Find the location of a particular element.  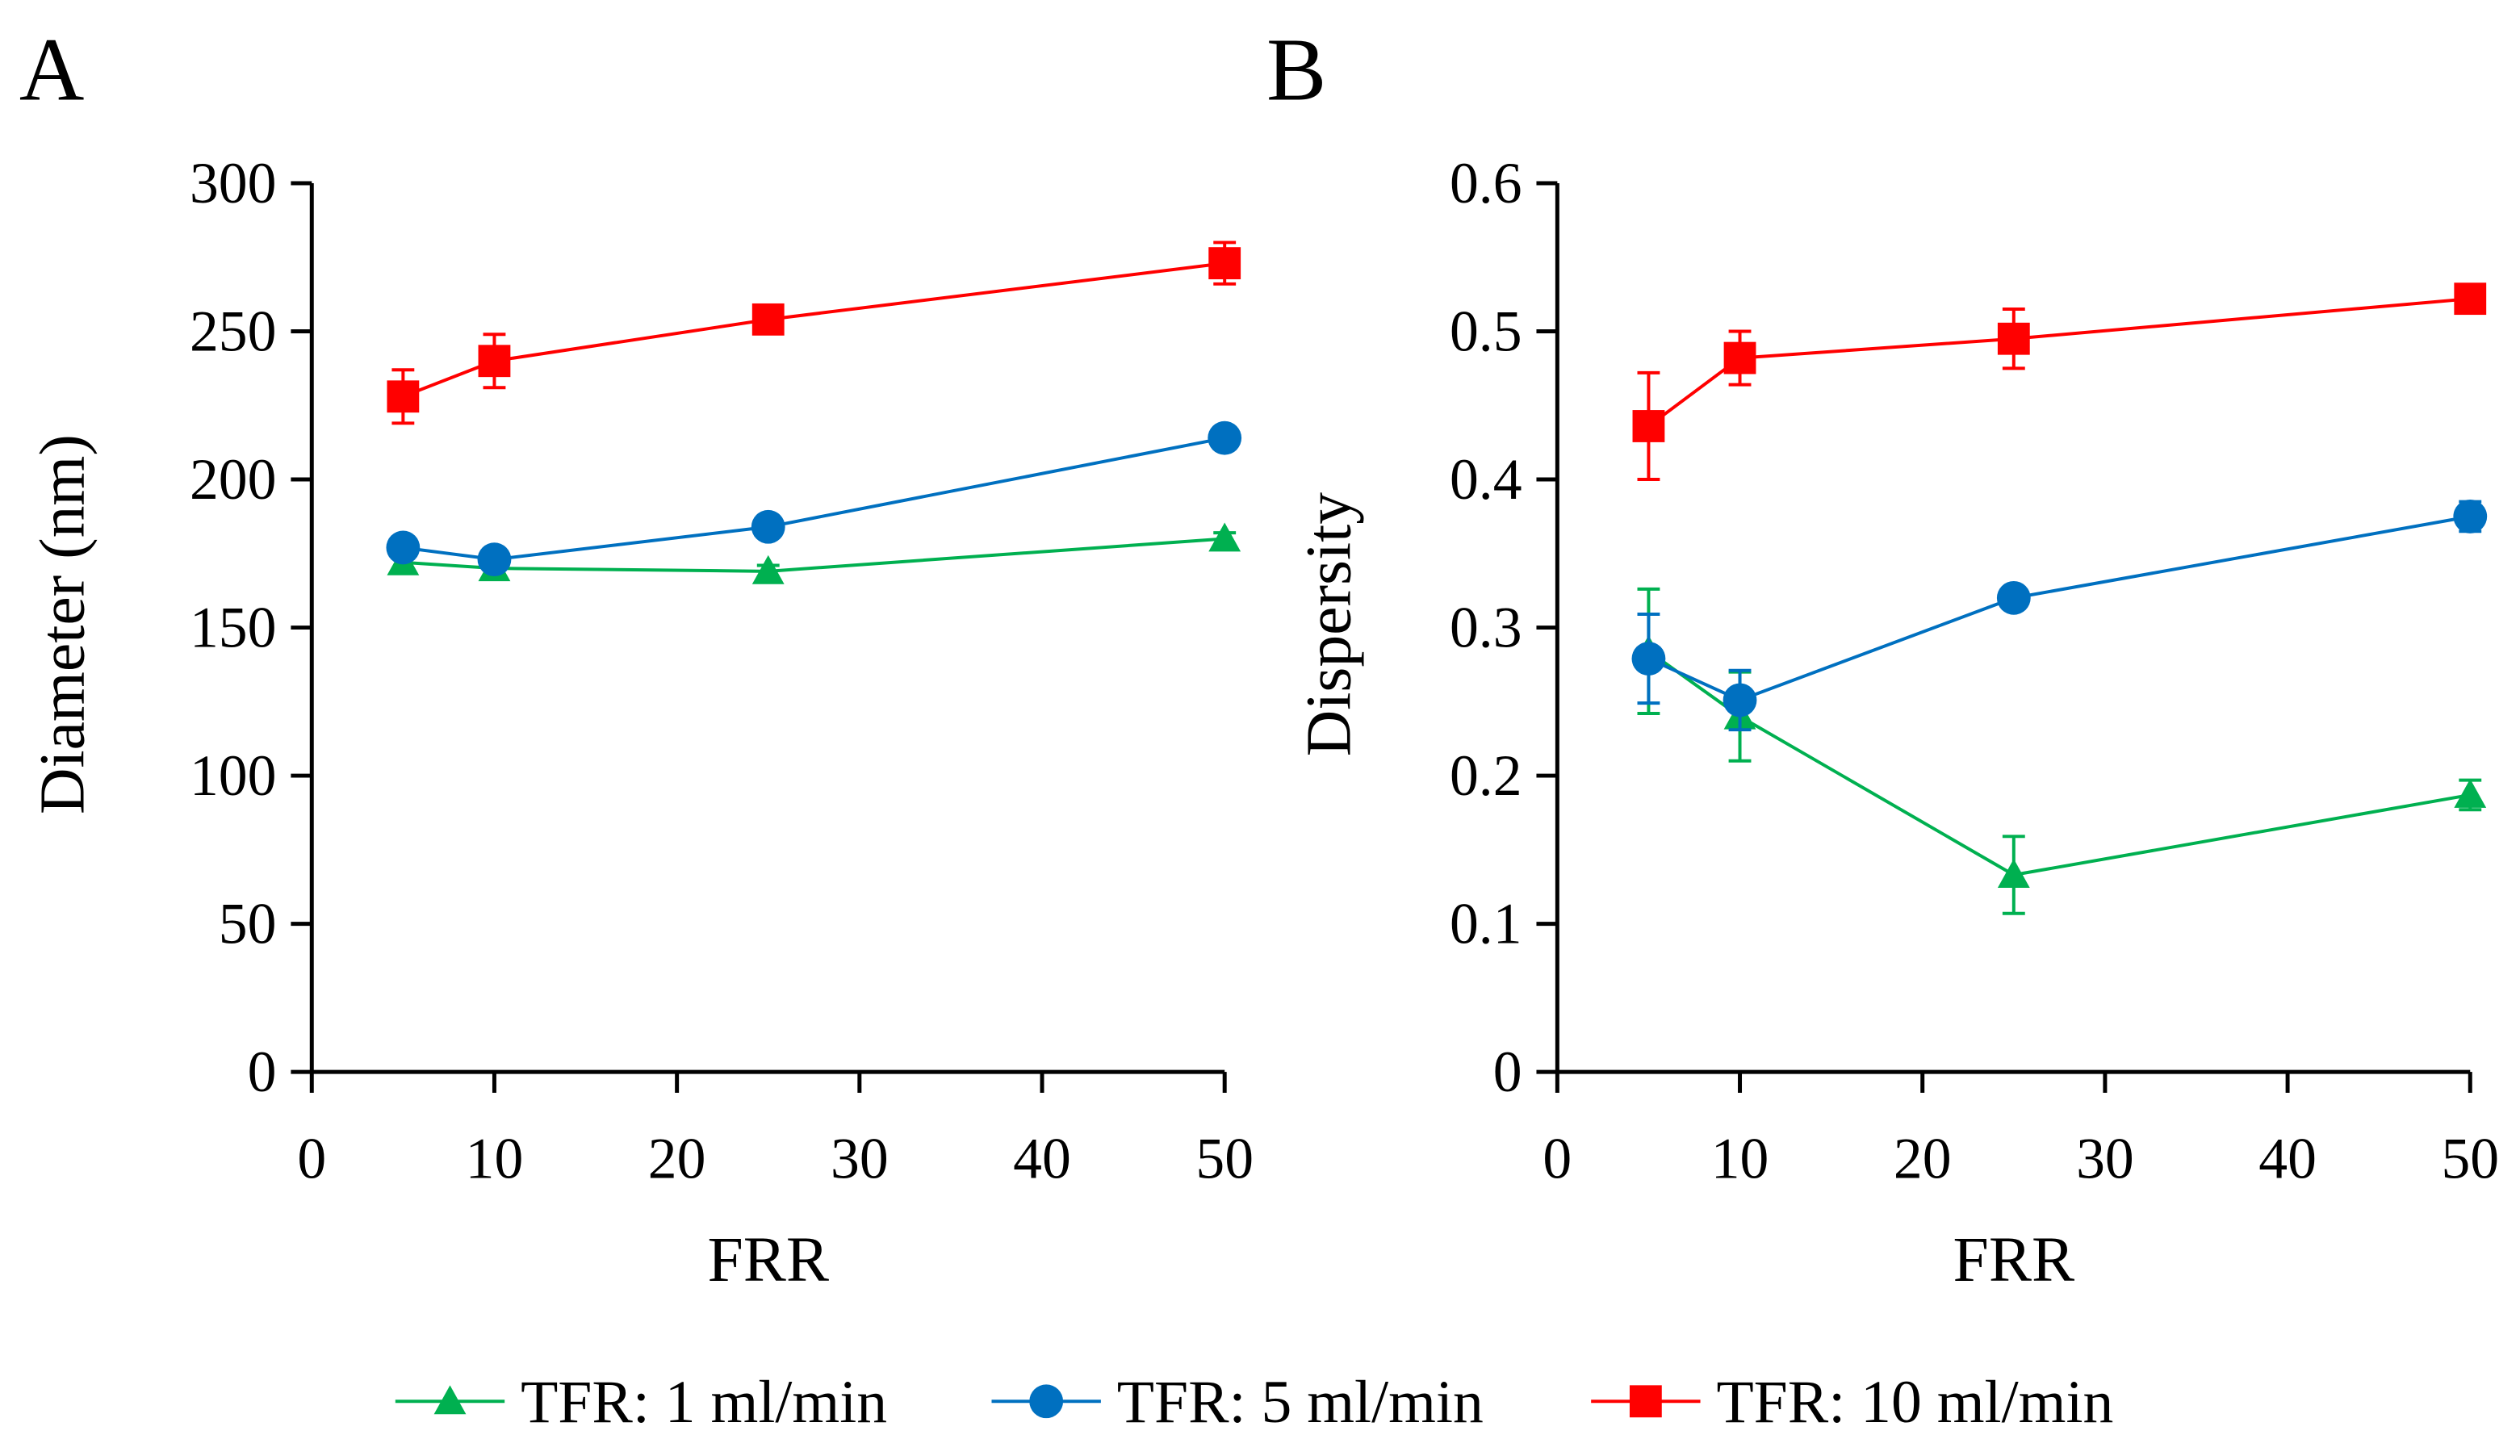

y-tick-label: 0.5 is located at coordinates (1486, 331).